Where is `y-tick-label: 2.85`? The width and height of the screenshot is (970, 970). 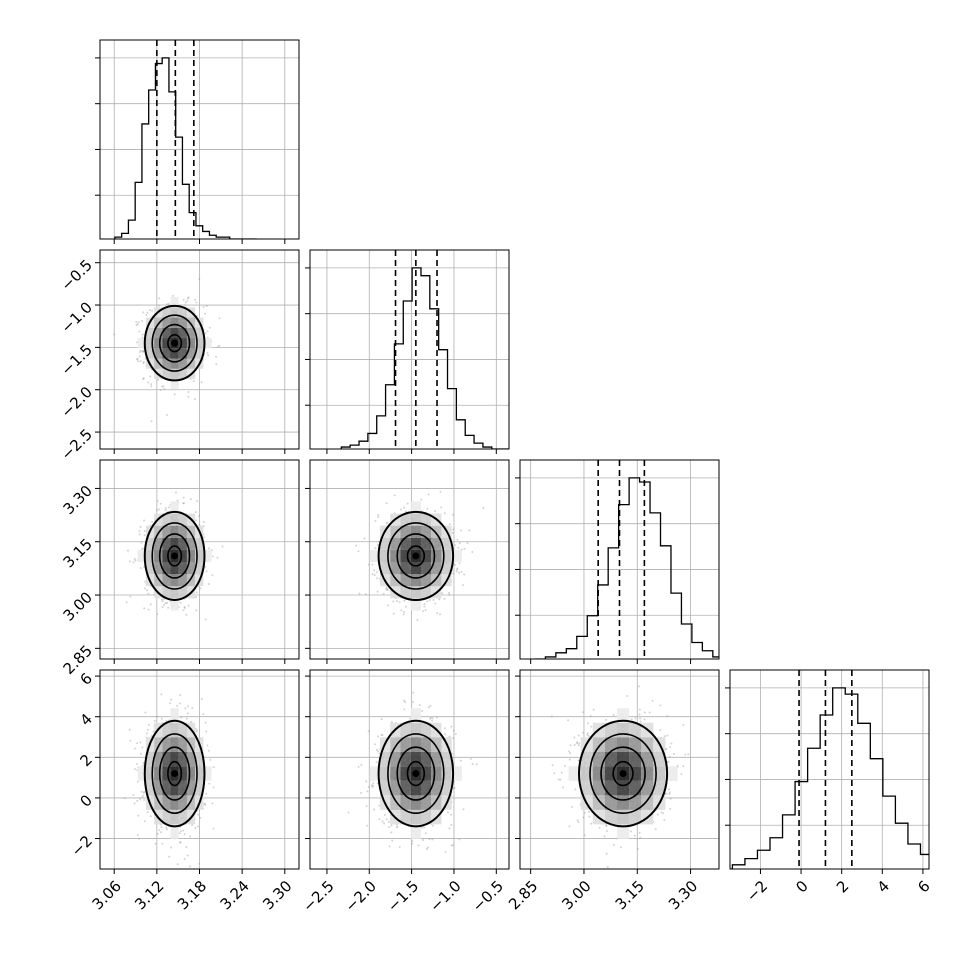 y-tick-label: 2.85 is located at coordinates (78, 660).